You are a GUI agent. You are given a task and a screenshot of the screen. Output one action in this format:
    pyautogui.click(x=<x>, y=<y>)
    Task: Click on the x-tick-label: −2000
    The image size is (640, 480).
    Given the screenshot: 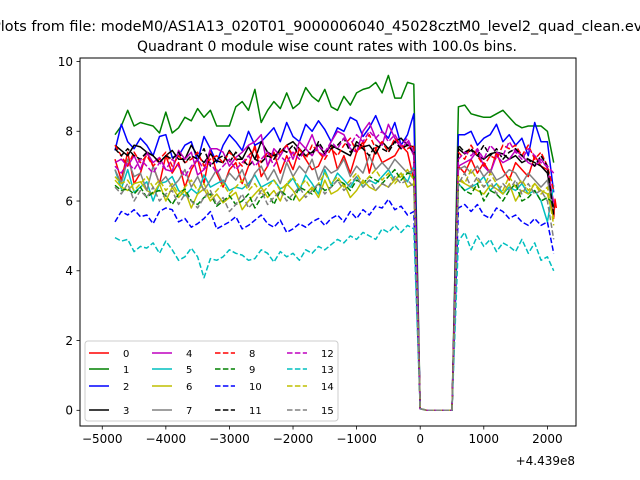 What is the action you would take?
    pyautogui.click(x=293, y=439)
    